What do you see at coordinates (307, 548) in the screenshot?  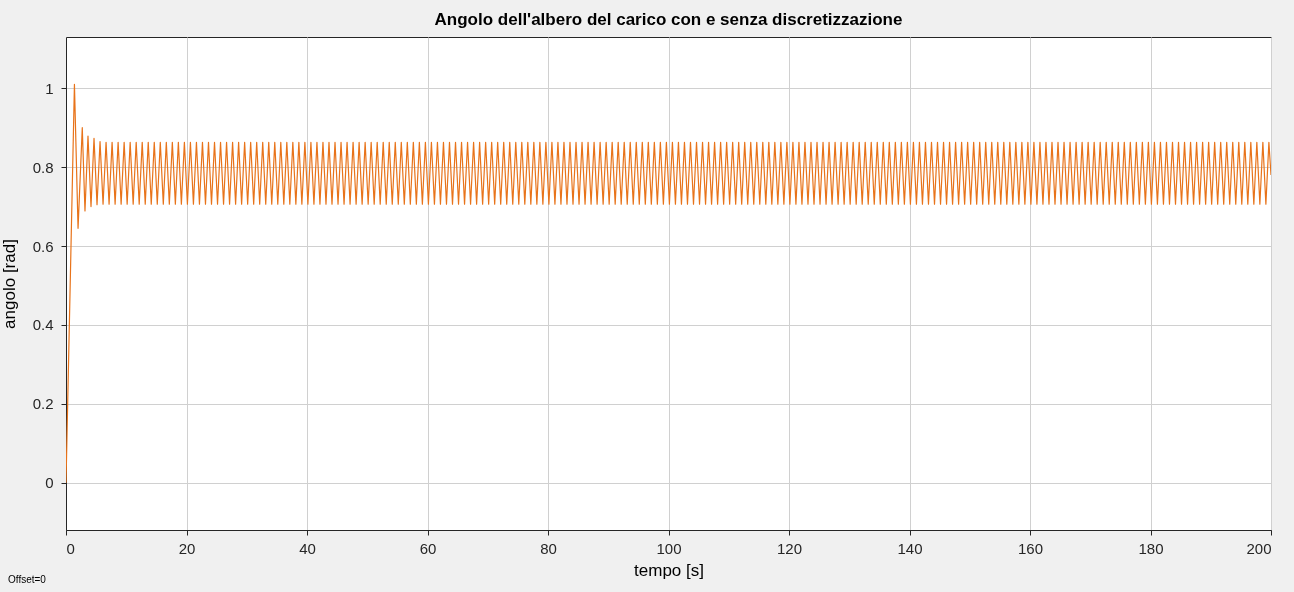 I see `x-tick-label: 40` at bounding box center [307, 548].